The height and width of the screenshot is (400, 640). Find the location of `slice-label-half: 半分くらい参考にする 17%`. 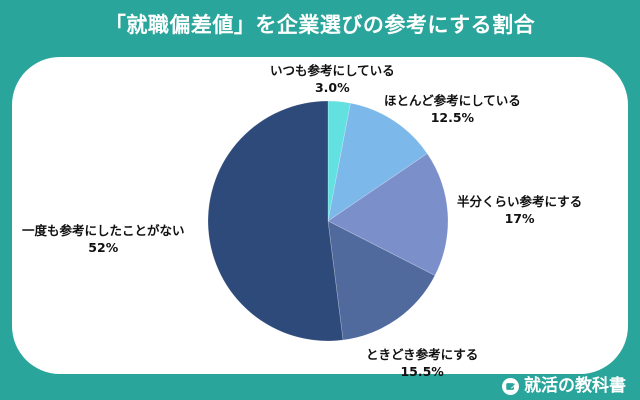

slice-label-half: 半分くらい参考にする 17% is located at coordinates (519, 210).